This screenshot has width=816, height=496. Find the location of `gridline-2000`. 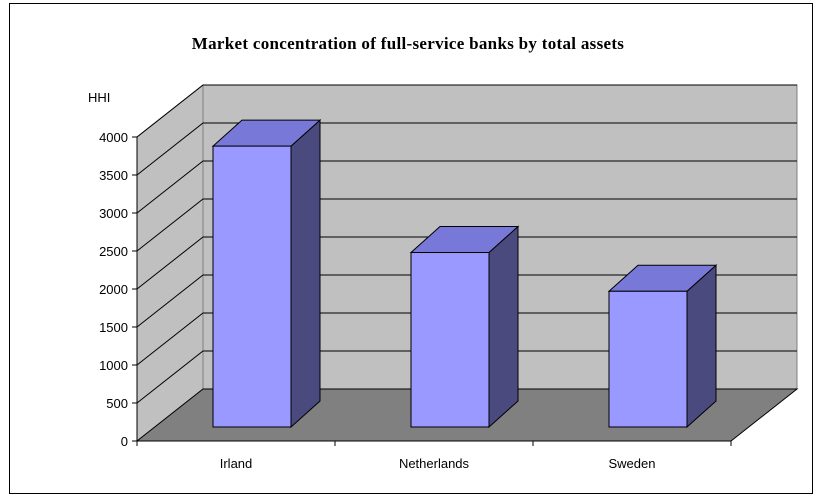

gridline-2000 is located at coordinates (466, 263).